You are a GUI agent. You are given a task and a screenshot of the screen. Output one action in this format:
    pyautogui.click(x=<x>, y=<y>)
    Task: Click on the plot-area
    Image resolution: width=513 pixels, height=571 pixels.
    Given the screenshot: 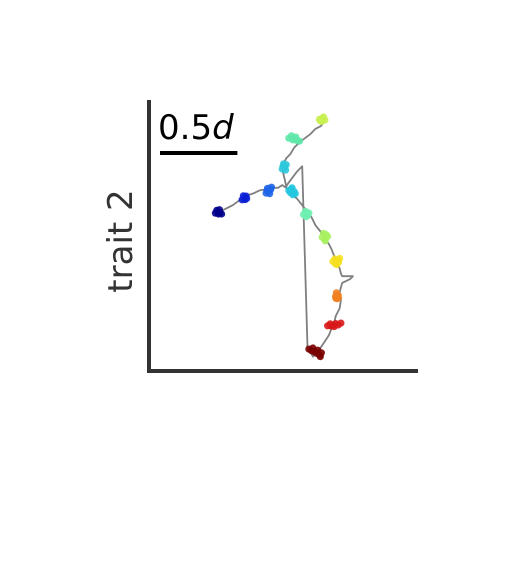 What is the action you would take?
    pyautogui.click(x=282, y=237)
    